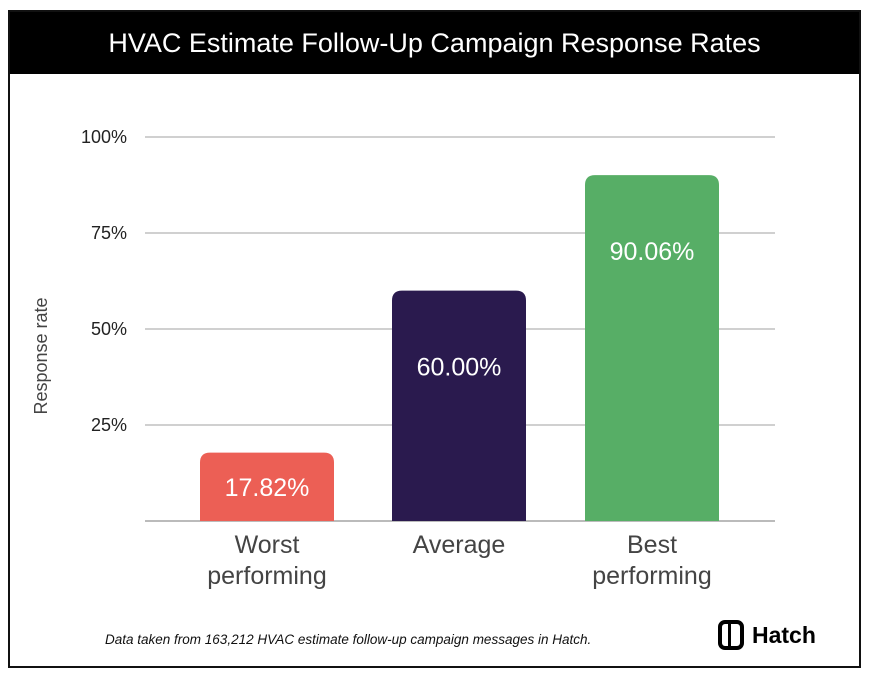 This screenshot has height=676, width=870. Describe the element at coordinates (104, 137) in the screenshot. I see `y-tick-label: 100%` at that location.